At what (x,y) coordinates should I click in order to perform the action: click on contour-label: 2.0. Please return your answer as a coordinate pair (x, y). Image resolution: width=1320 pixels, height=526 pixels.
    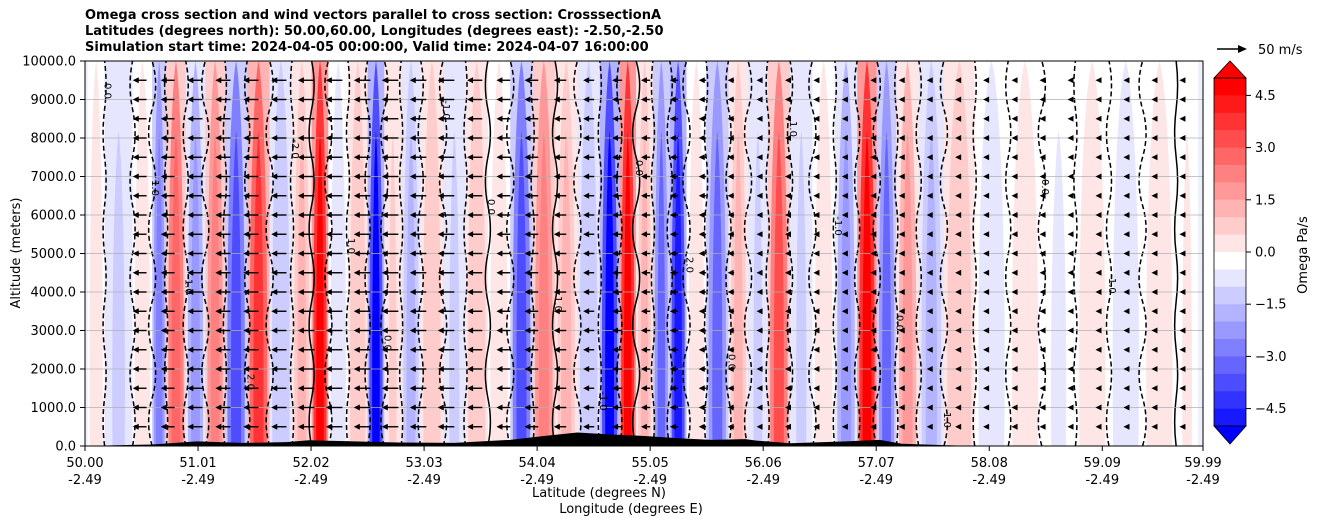
    Looking at the image, I should click on (689, 265).